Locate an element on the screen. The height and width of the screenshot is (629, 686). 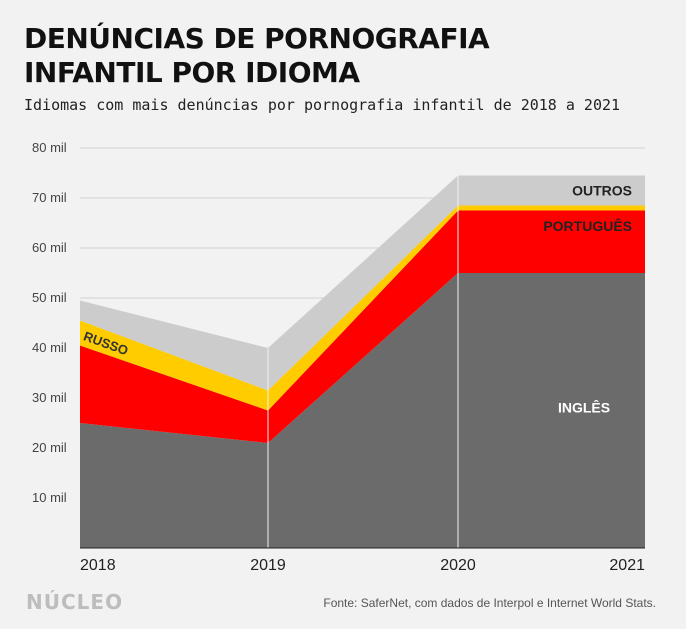
y-tick-label: 60 mil is located at coordinates (49, 247).